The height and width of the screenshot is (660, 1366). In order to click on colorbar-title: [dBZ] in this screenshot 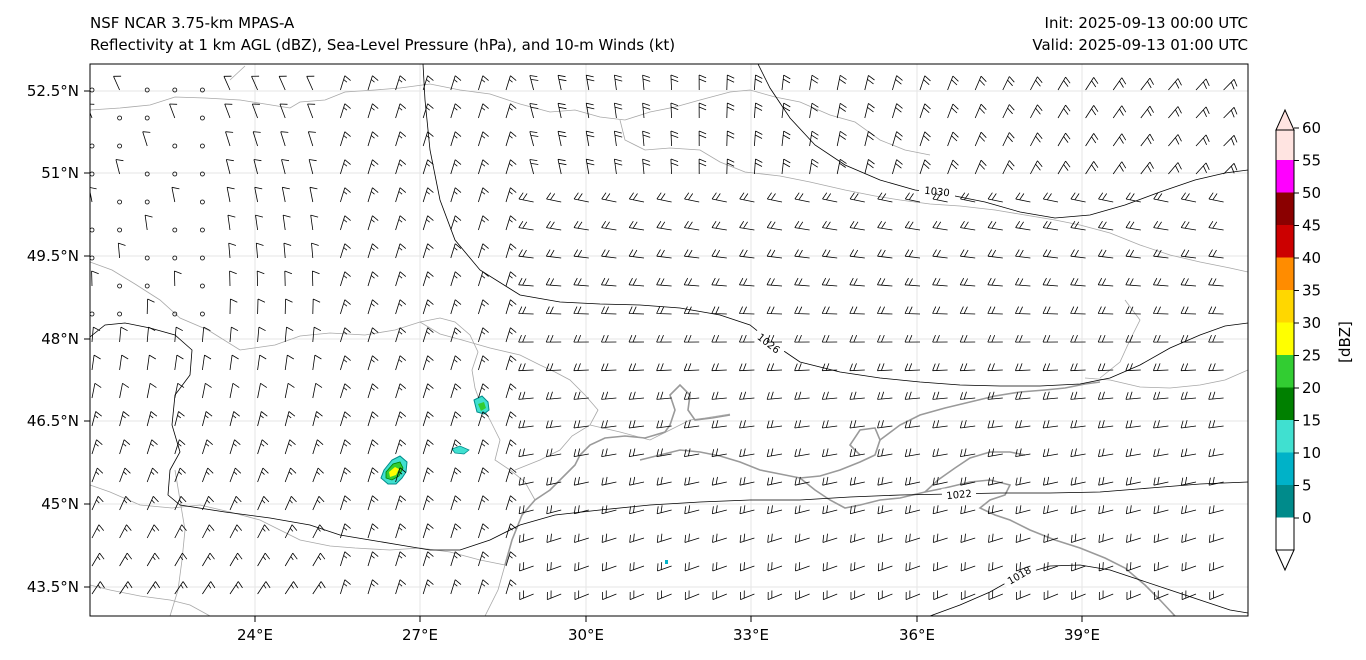, I will do `click(1345, 342)`.